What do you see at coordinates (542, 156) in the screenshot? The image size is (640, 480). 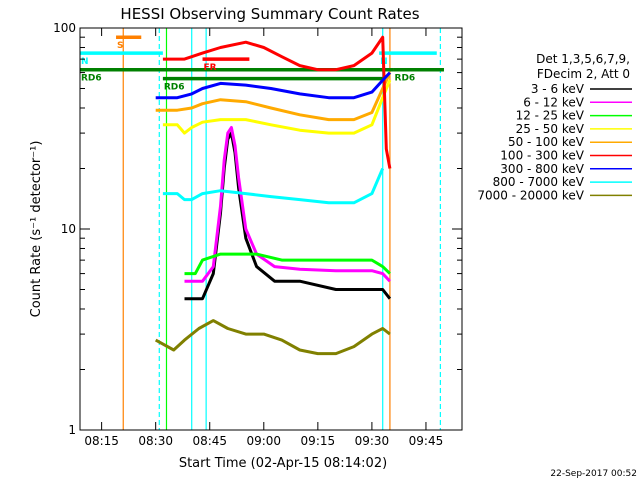 I see `legend-label-5: 100 - 300 keV` at bounding box center [542, 156].